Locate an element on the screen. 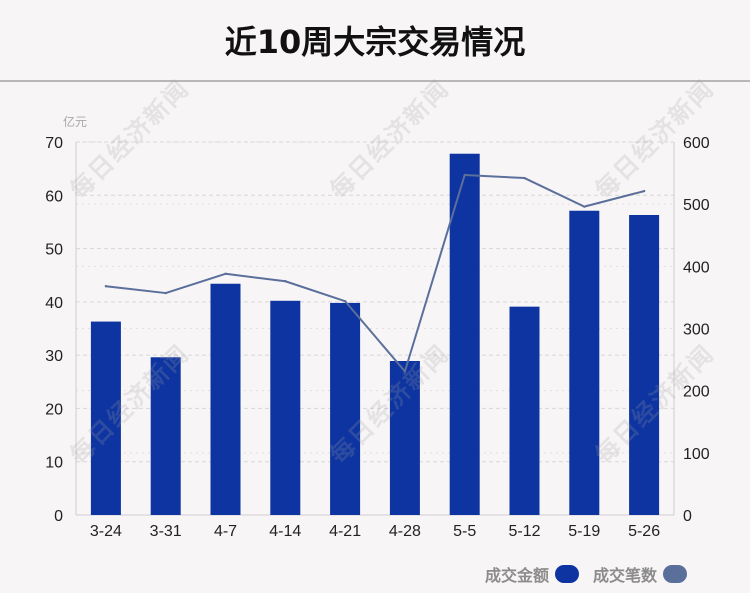 The width and height of the screenshot is (750, 593). legend-item-count: 成交笔数 is located at coordinates (640, 574).